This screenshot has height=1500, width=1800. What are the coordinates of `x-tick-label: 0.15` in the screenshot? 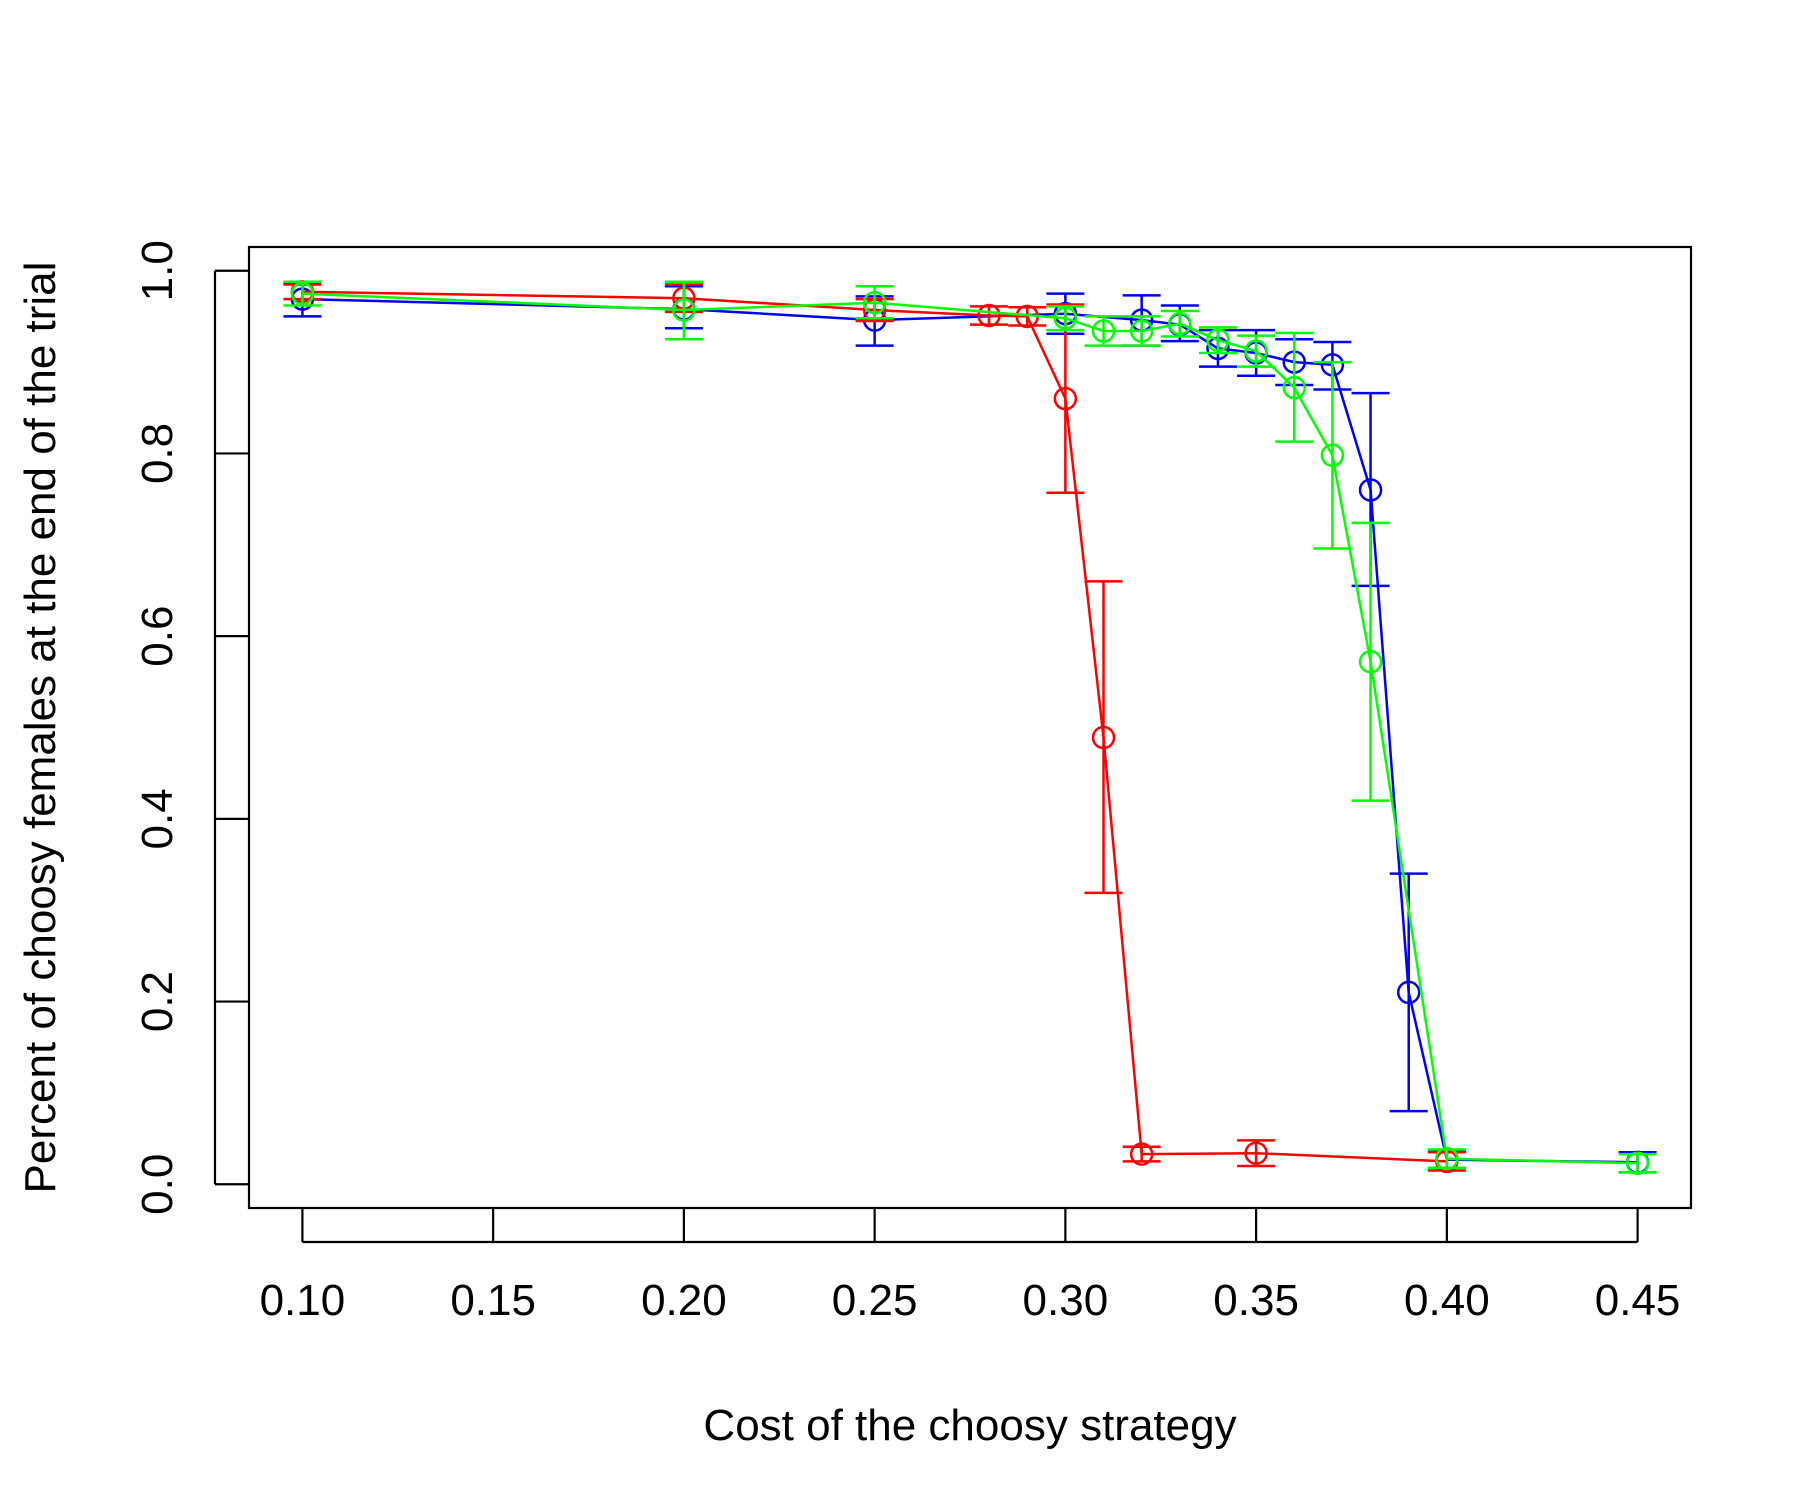 It's located at (493, 1300).